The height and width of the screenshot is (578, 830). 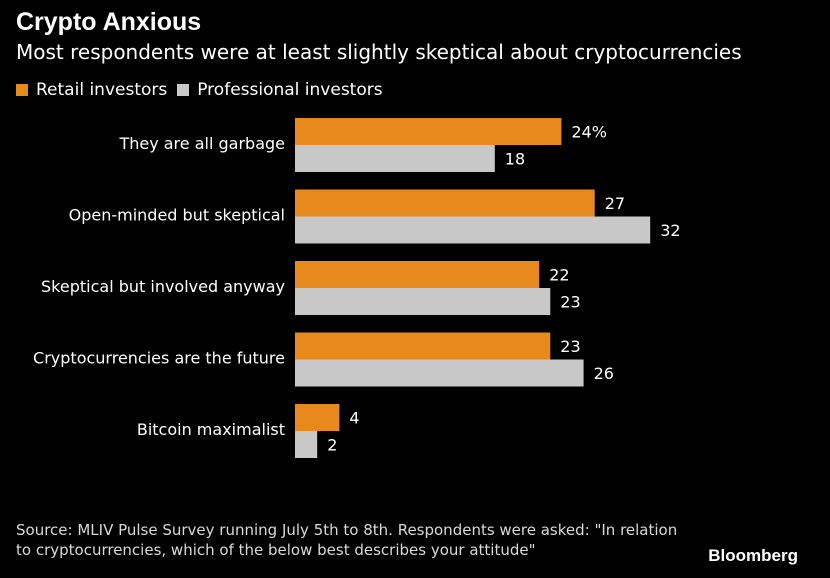 What do you see at coordinates (290, 90) in the screenshot?
I see `legend-label-professional: Professional investors` at bounding box center [290, 90].